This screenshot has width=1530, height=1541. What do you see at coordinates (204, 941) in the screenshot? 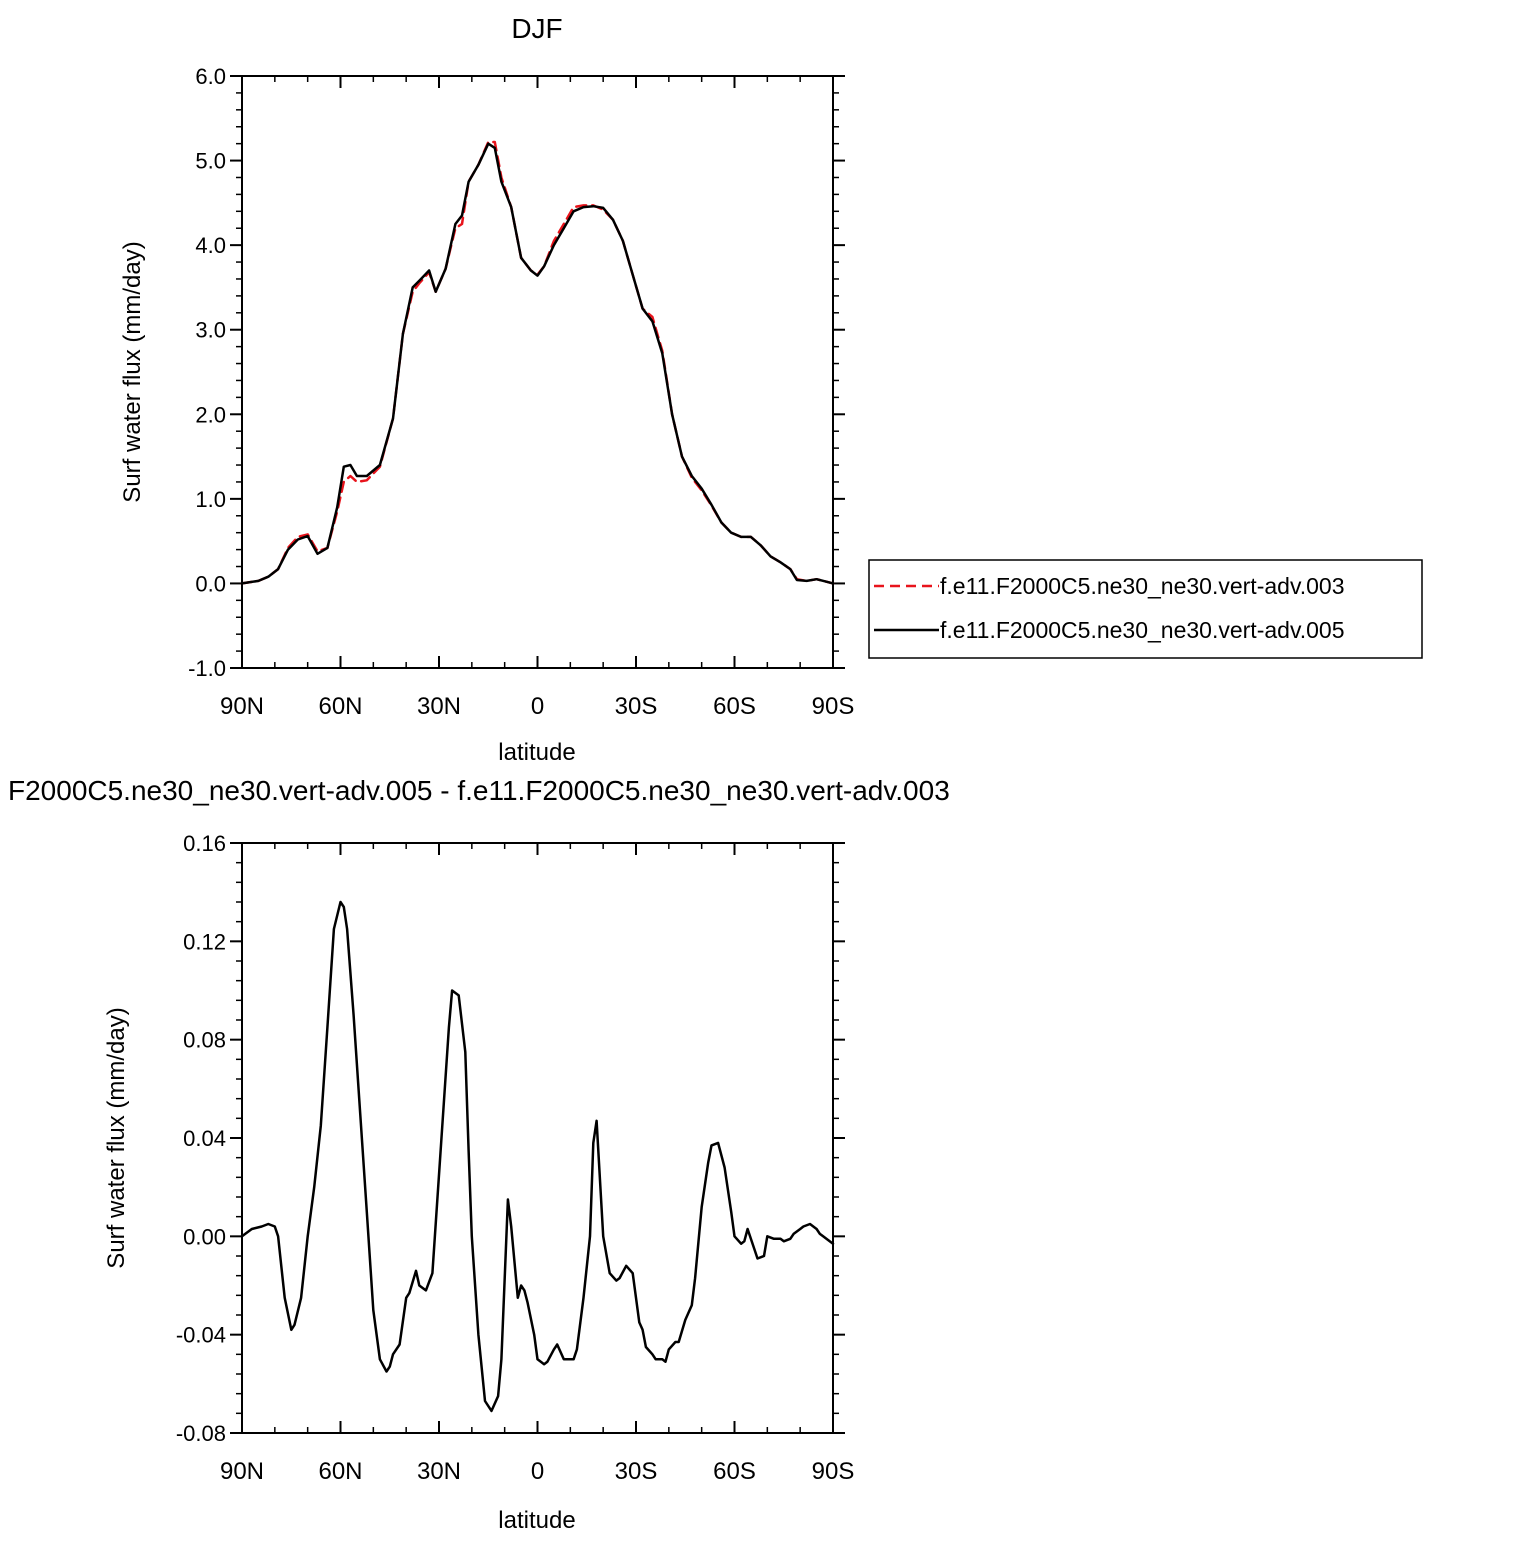
I see `y-tick-label: 0.12` at bounding box center [204, 941].